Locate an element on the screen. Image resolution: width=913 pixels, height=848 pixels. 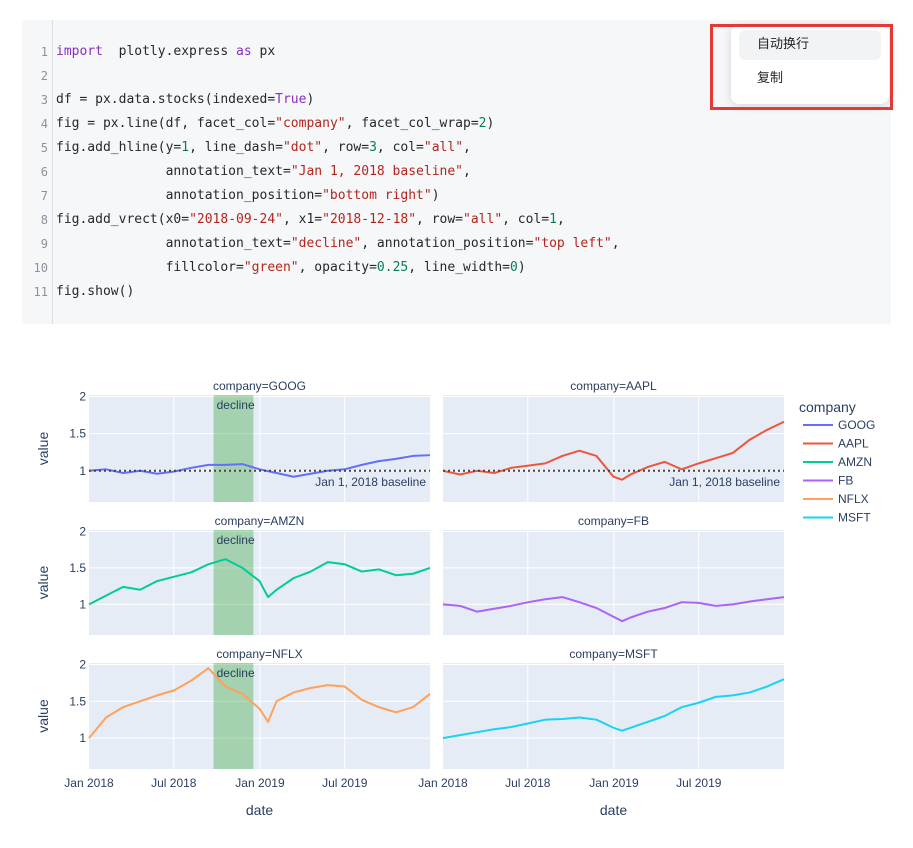
legend-title: company is located at coordinates (827, 407).